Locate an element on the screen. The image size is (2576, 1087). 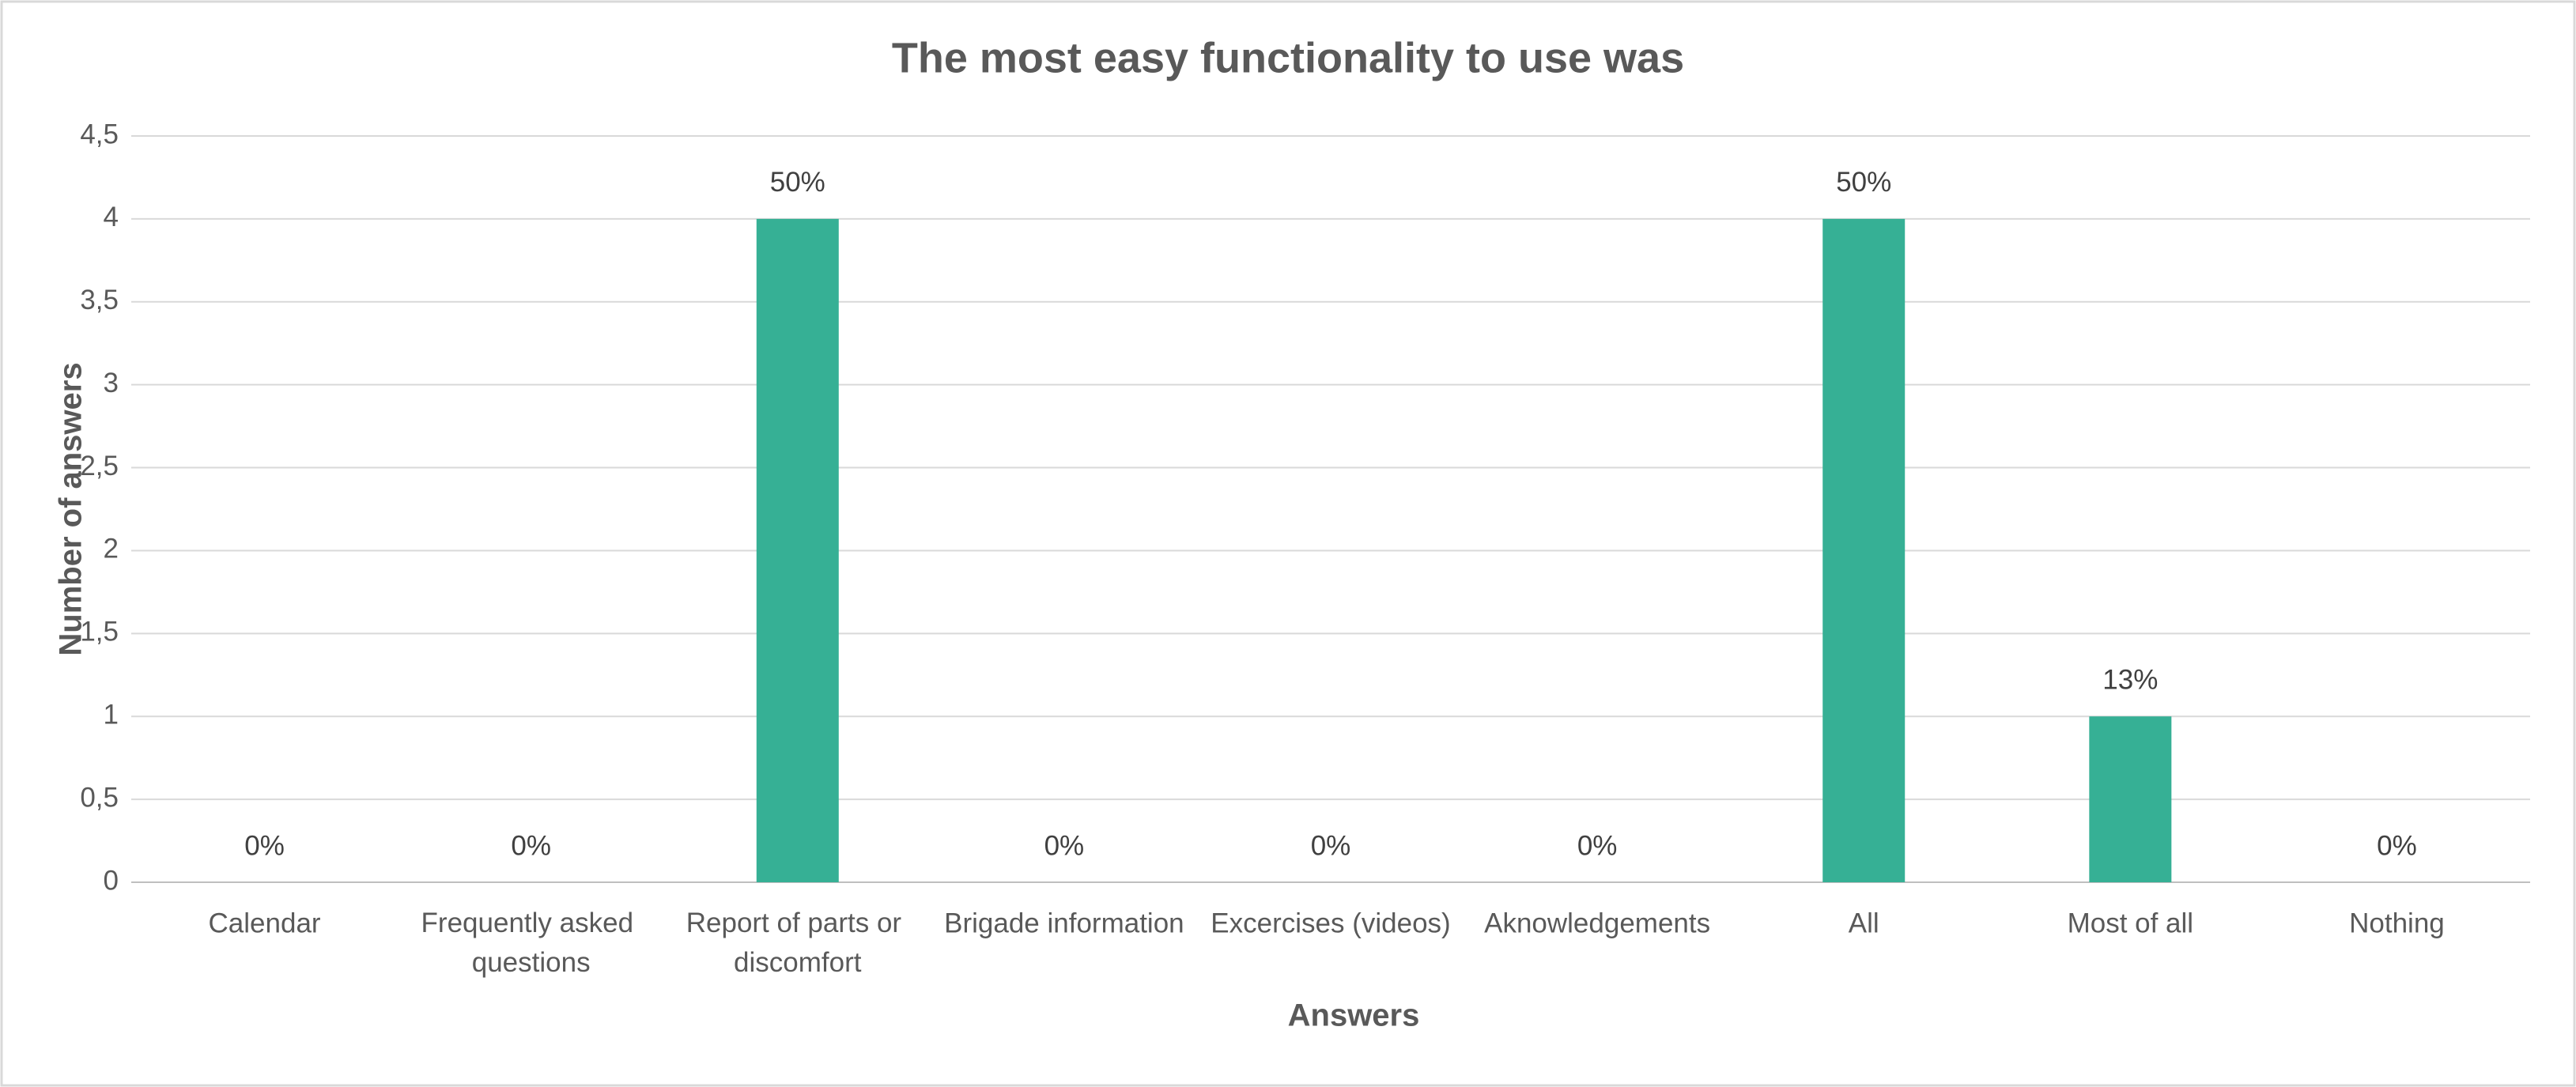
y-tick-label: 1,5 is located at coordinates (99, 632).